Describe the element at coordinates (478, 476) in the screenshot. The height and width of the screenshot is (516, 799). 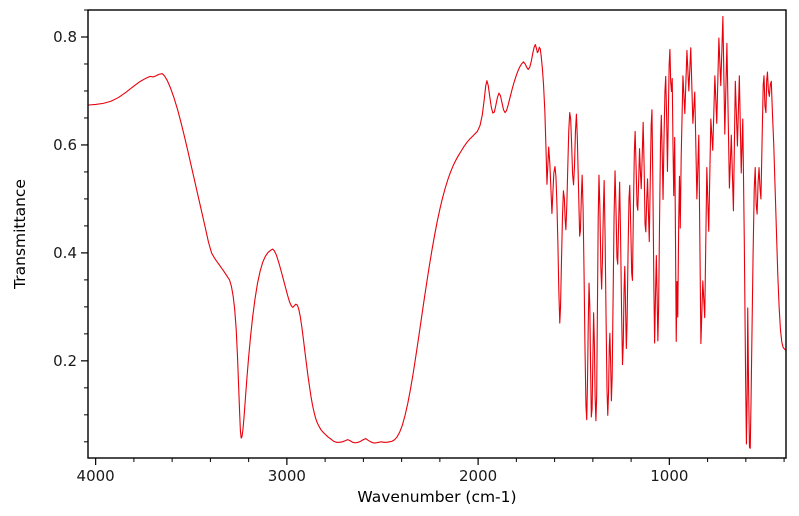
I see `x-tick-label: 2000` at that location.